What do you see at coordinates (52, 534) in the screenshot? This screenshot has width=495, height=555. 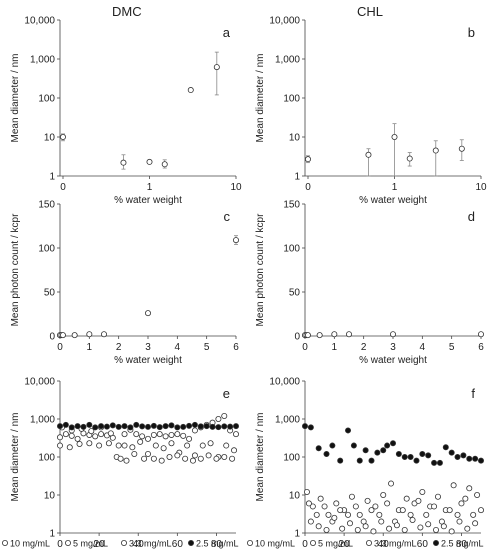 I see `y-tick-label: 1` at bounding box center [52, 534].